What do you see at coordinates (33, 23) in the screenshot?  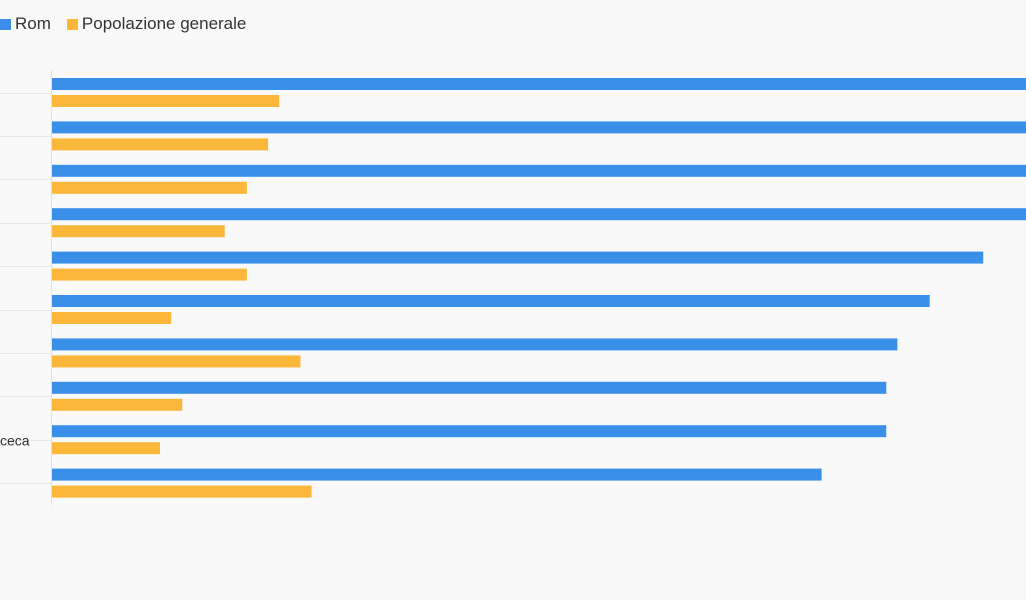 I see `legend-label-0: Rom` at bounding box center [33, 23].